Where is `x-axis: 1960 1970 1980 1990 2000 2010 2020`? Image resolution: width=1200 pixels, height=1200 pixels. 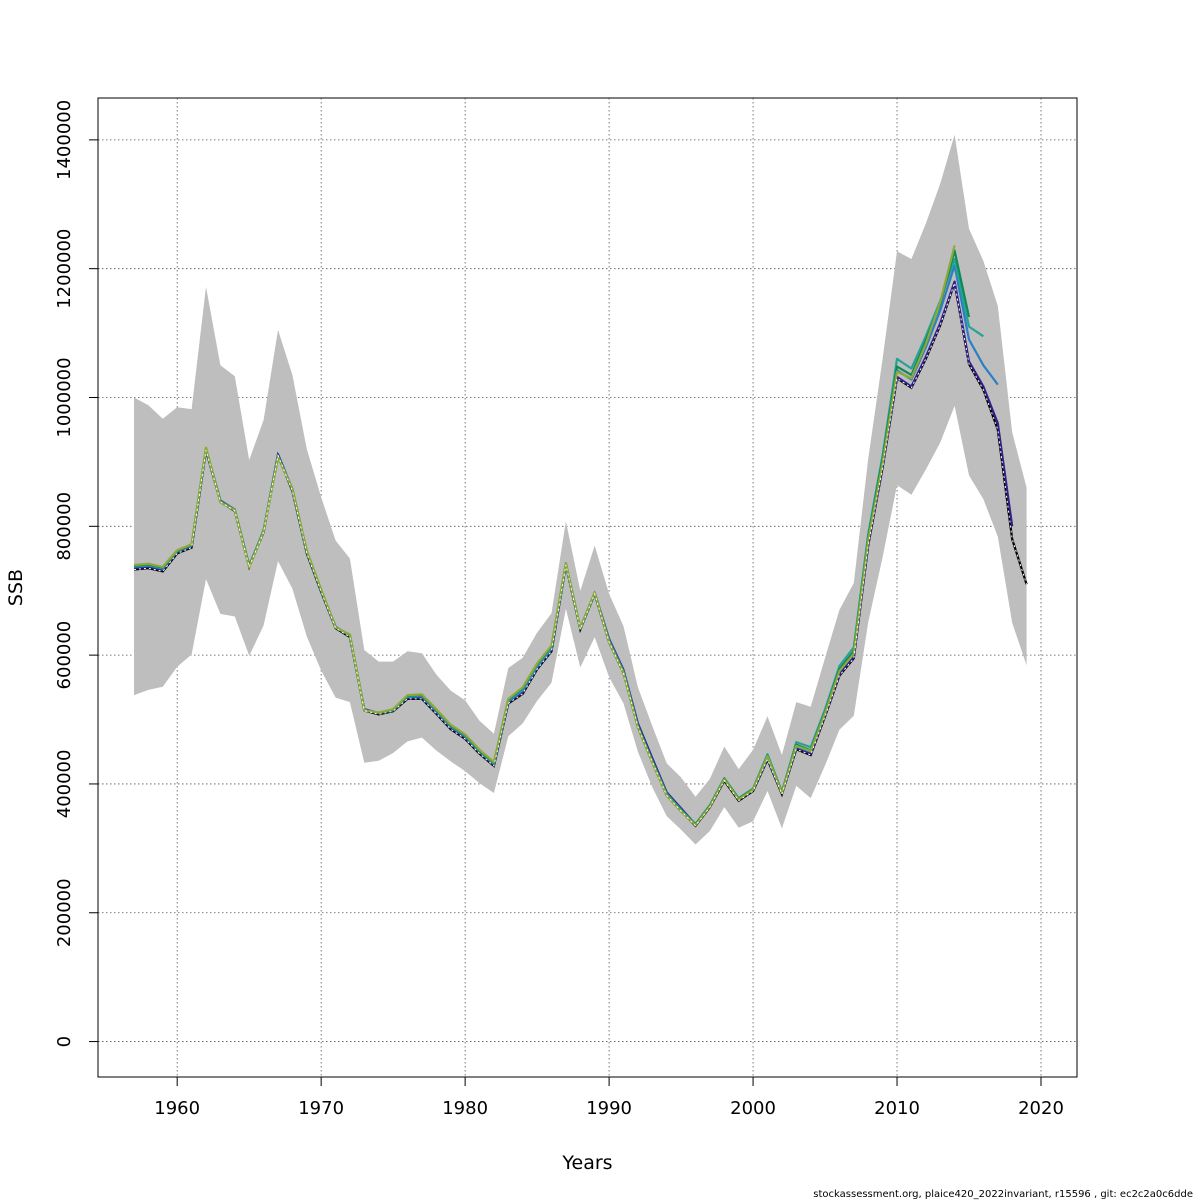 x-axis: 1960 1970 1980 1990 2000 2010 2020 is located at coordinates (609, 1098).